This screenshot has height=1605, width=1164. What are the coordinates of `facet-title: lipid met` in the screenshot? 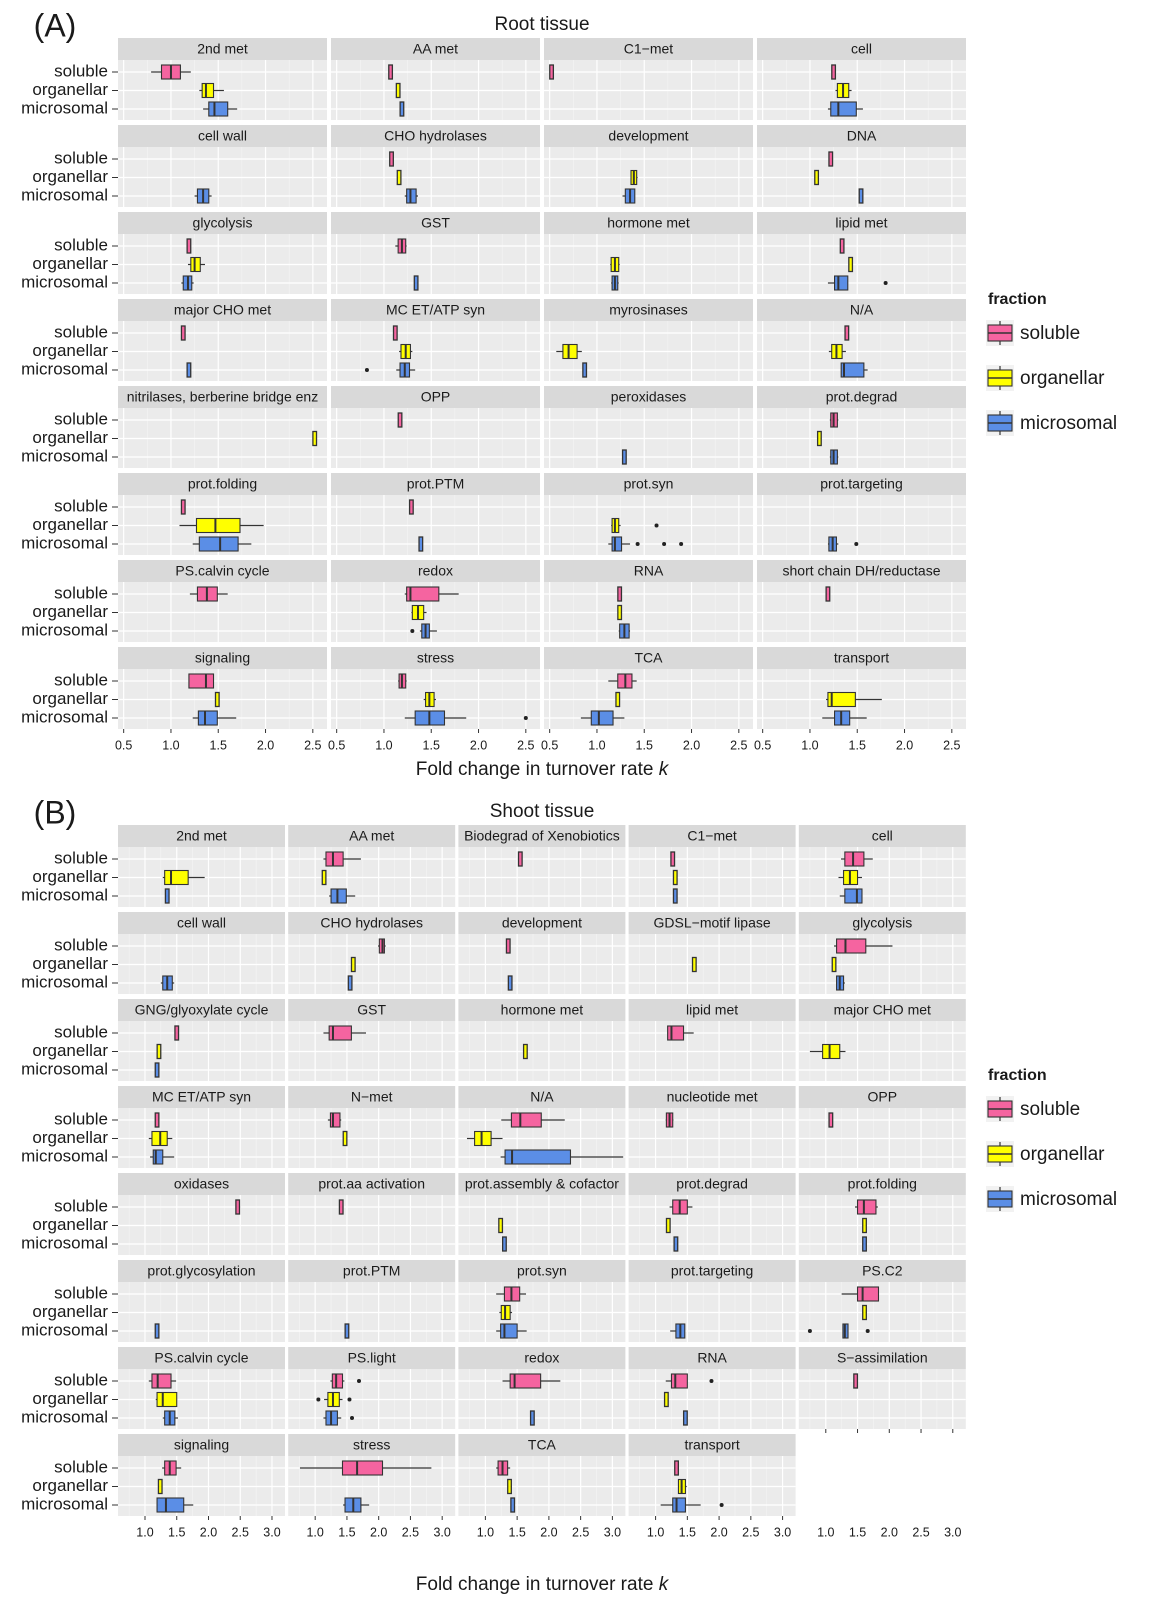 It's located at (712, 1010).